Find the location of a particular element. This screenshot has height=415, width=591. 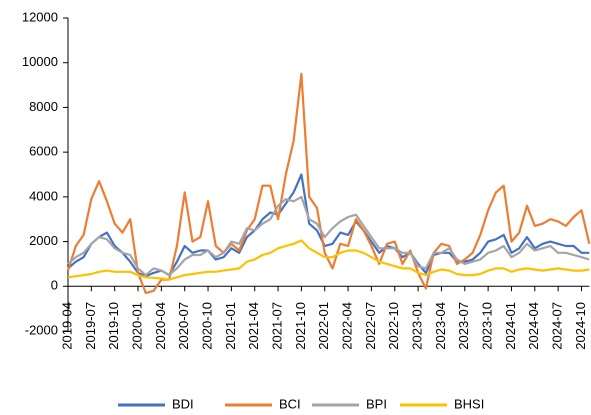

x-tick-label: 2023-07 is located at coordinates (463, 326).